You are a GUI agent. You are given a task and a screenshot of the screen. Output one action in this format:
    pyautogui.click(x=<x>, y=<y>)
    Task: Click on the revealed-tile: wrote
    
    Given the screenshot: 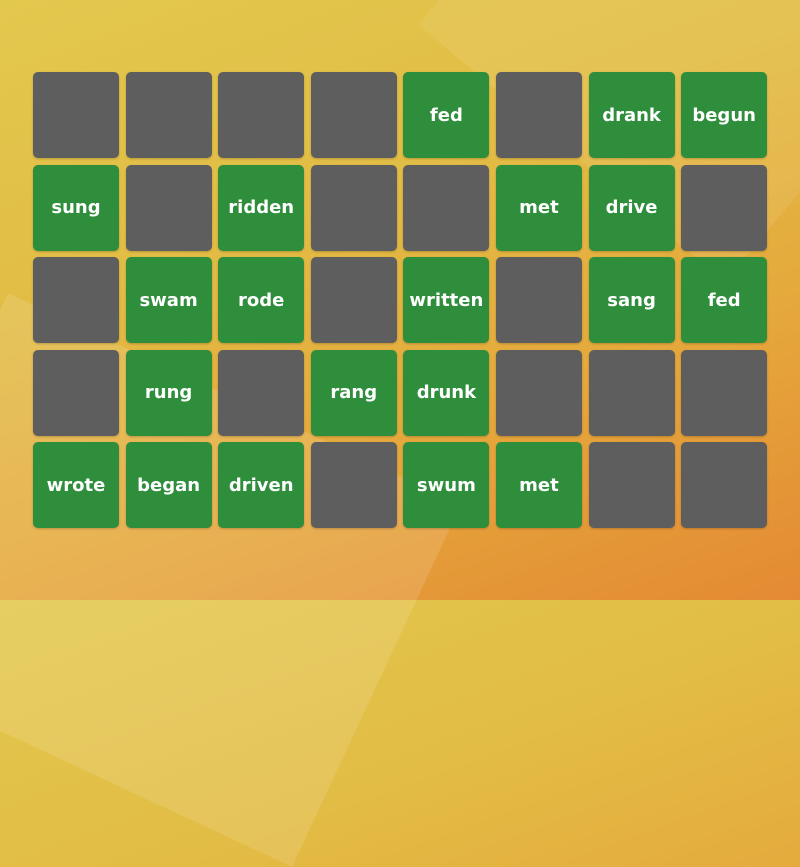 What is the action you would take?
    pyautogui.click(x=76, y=485)
    